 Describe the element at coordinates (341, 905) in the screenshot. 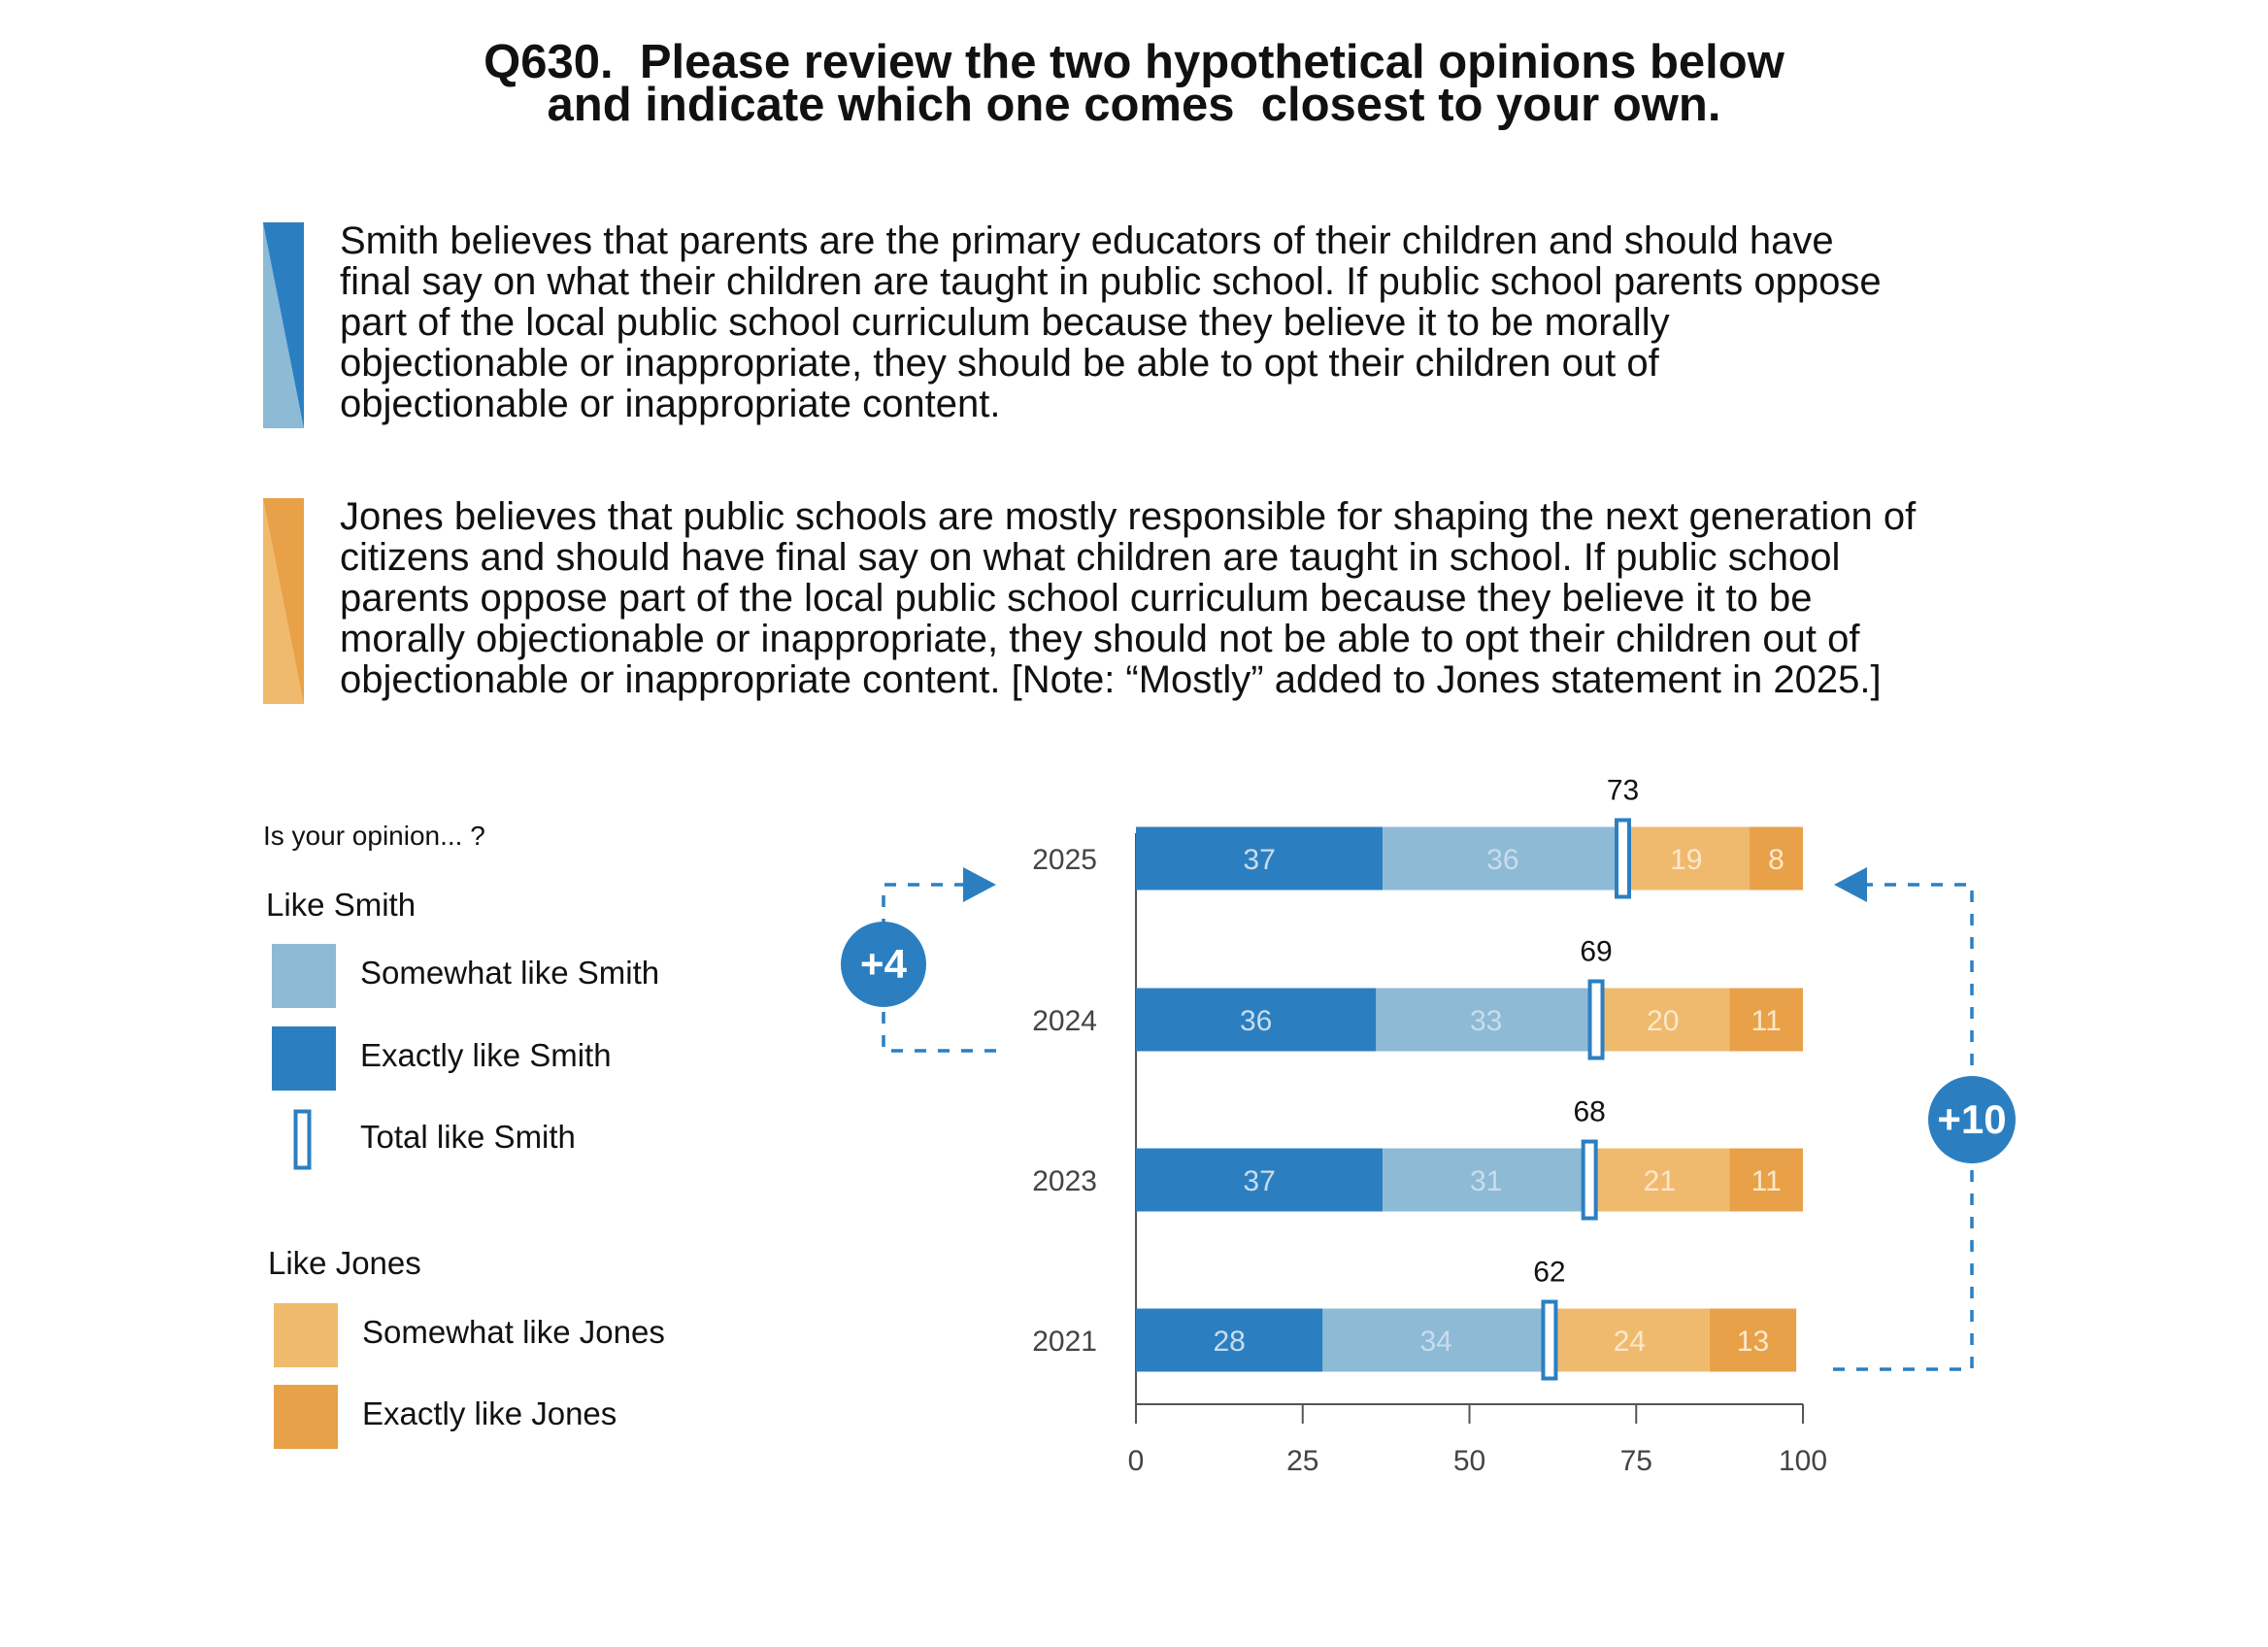

I see `legend-group-smith: Like Smith` at that location.